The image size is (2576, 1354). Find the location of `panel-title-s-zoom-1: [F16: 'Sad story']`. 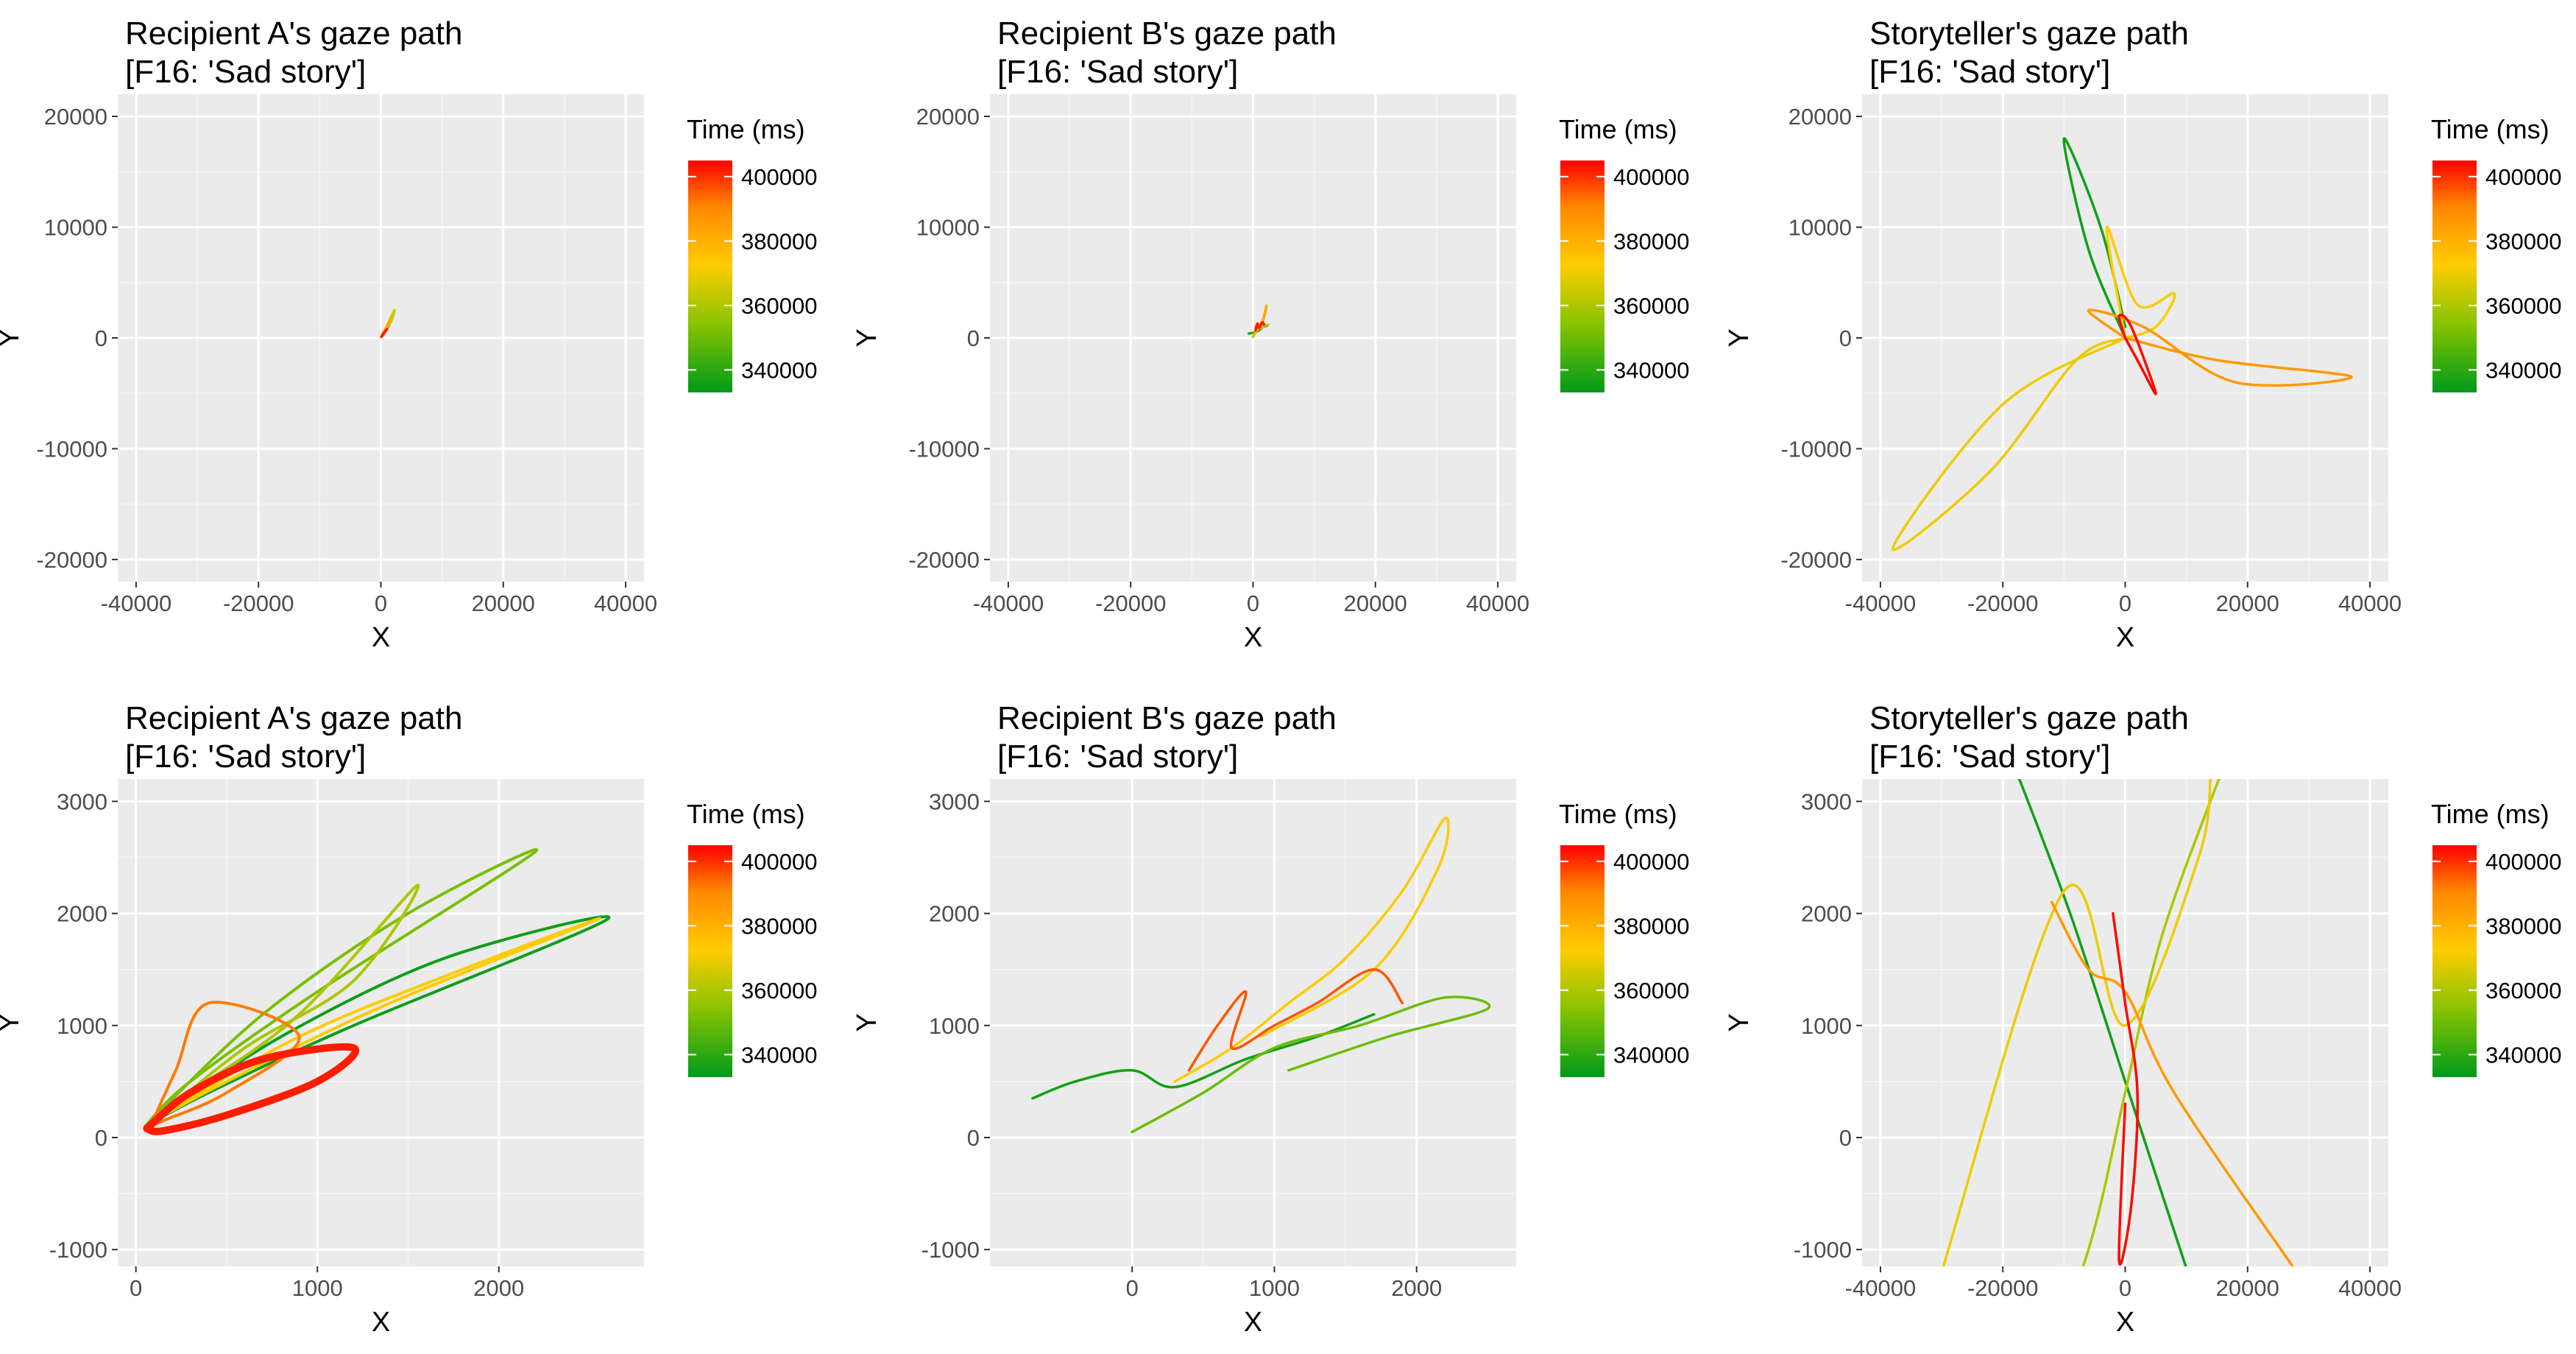

panel-title-s-zoom-1: [F16: 'Sad story'] is located at coordinates (1989, 756).